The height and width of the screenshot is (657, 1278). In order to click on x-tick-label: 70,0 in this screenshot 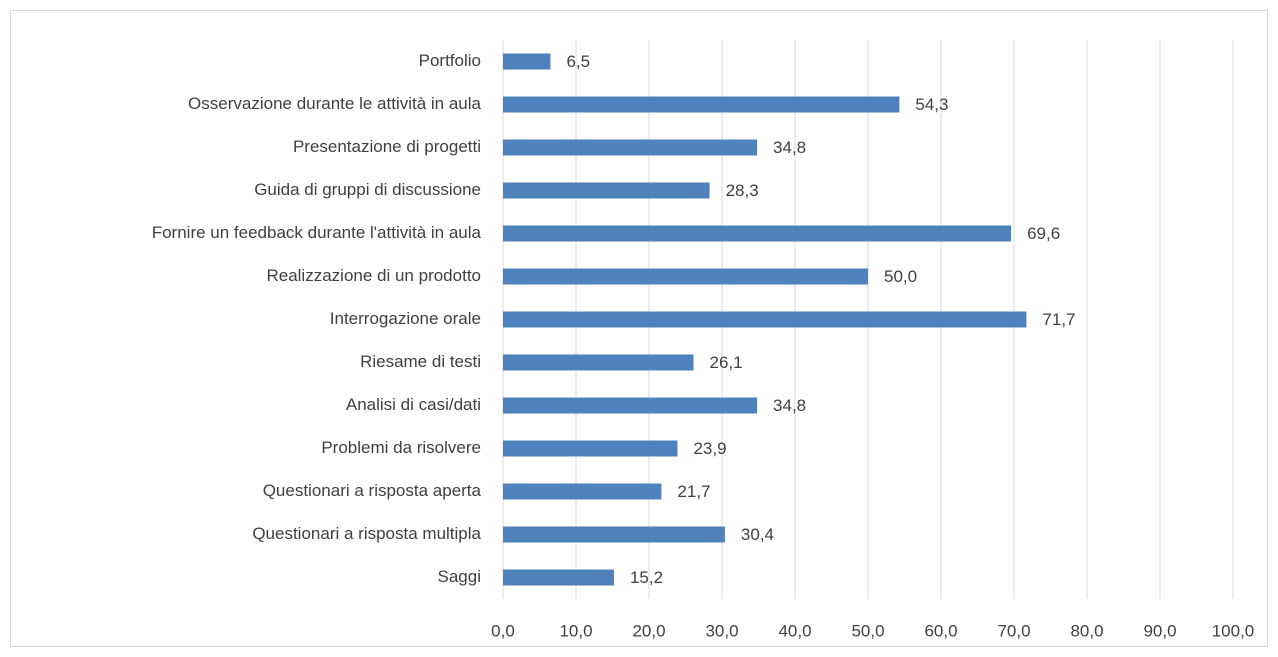, I will do `click(1013, 630)`.